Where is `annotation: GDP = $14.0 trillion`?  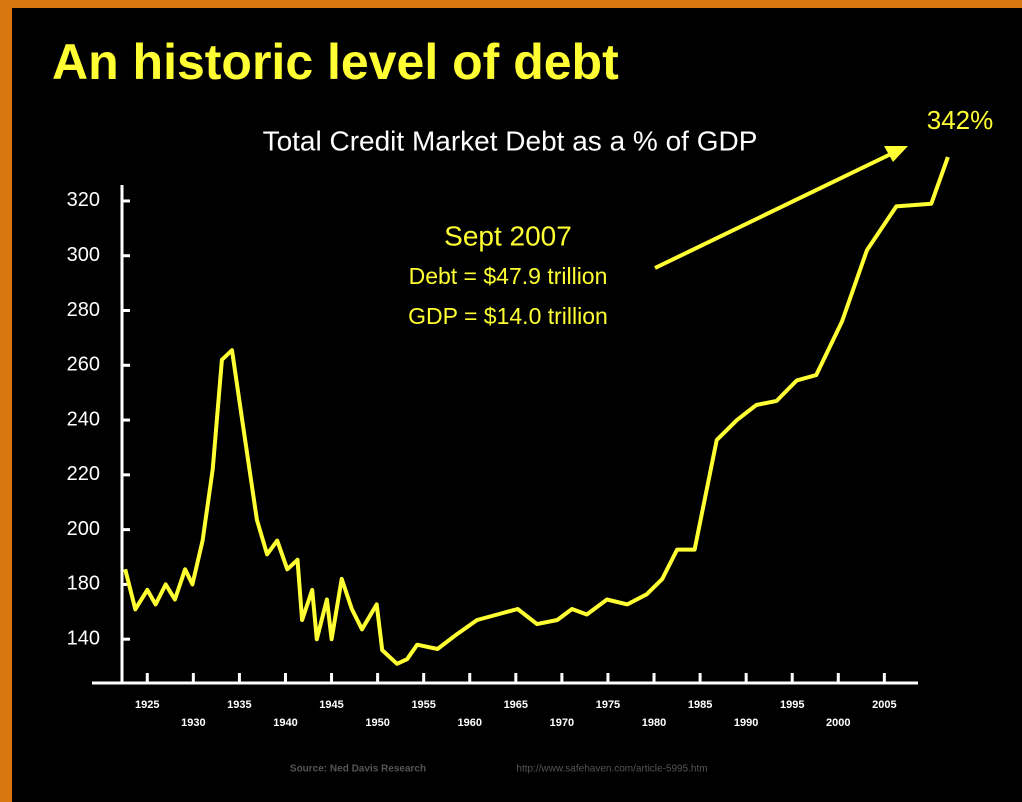
annotation: GDP = $14.0 trillion is located at coordinates (508, 316).